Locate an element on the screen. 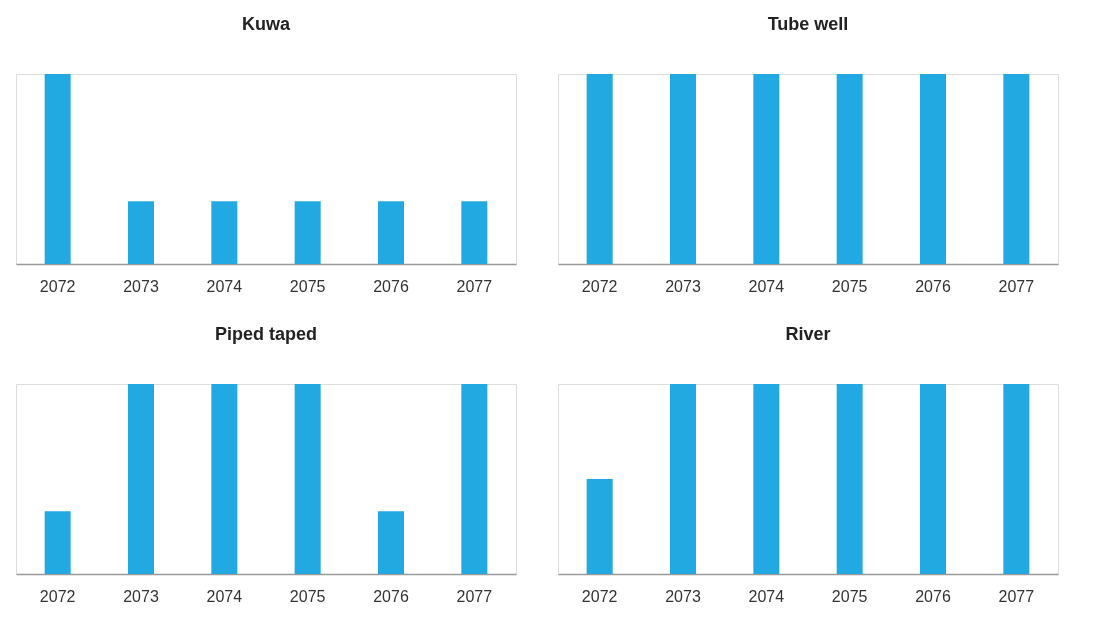  chart-title: Piped taped is located at coordinates (266, 334).